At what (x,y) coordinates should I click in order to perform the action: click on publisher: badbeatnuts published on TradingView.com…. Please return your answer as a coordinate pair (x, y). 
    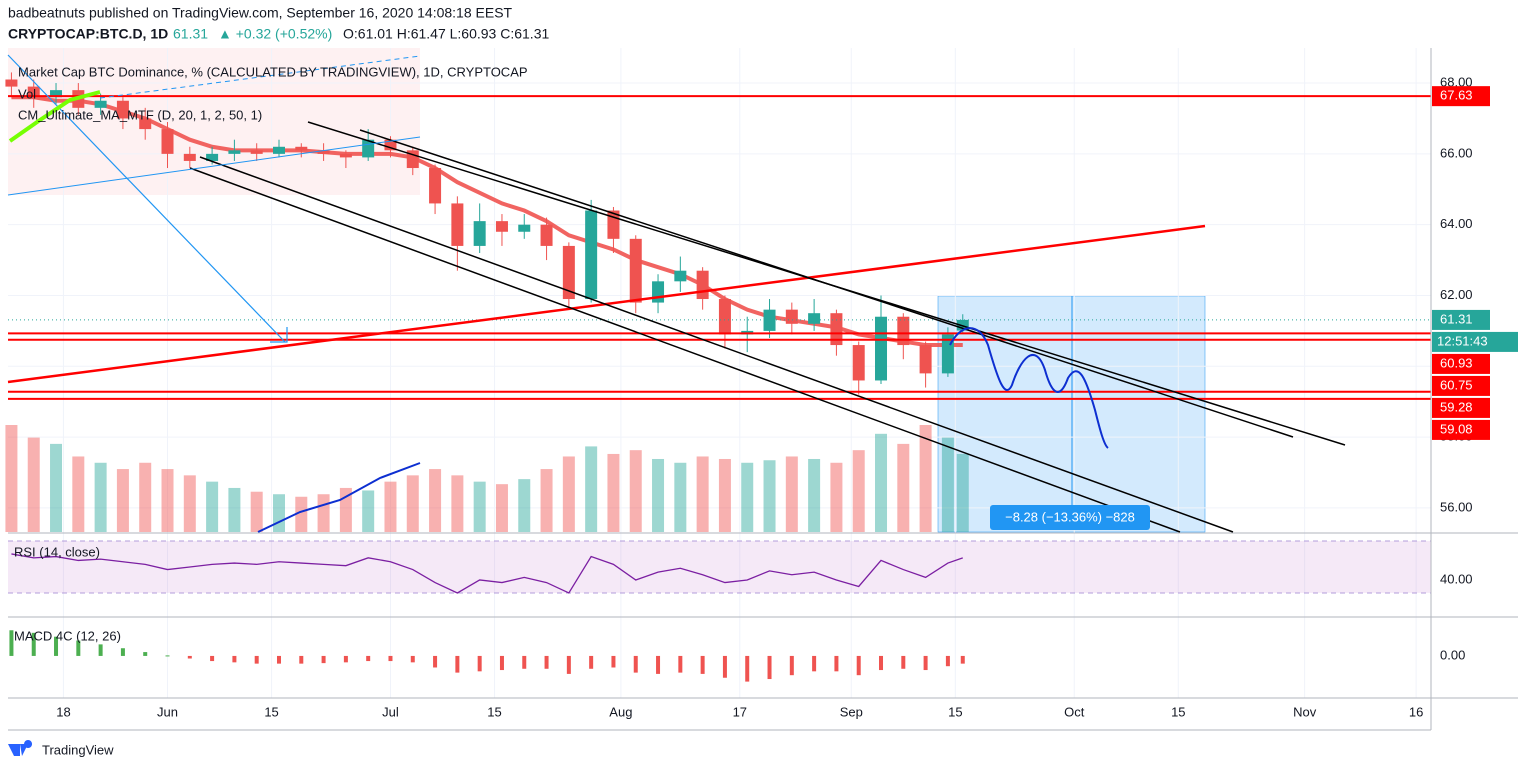
    Looking at the image, I should click on (260, 13).